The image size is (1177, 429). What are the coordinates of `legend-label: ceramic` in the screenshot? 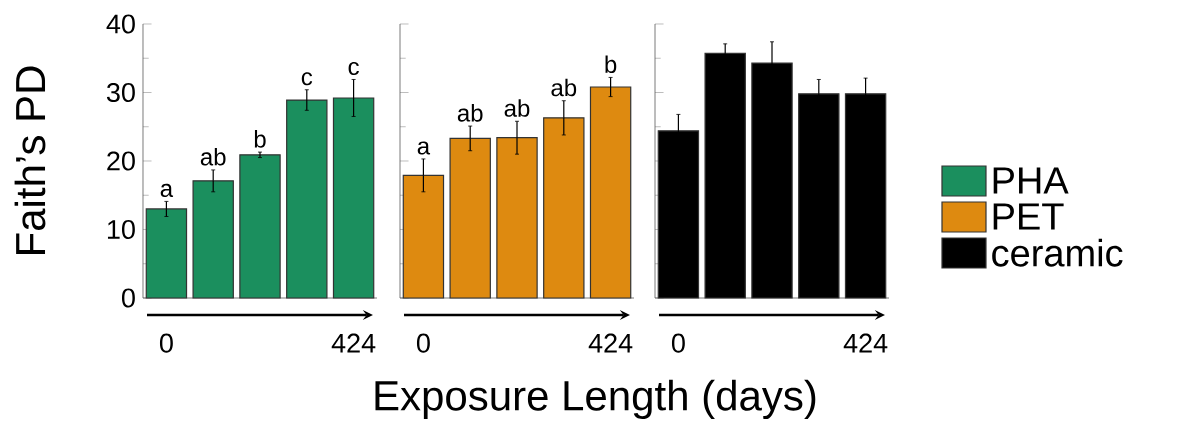 It's located at (1057, 252).